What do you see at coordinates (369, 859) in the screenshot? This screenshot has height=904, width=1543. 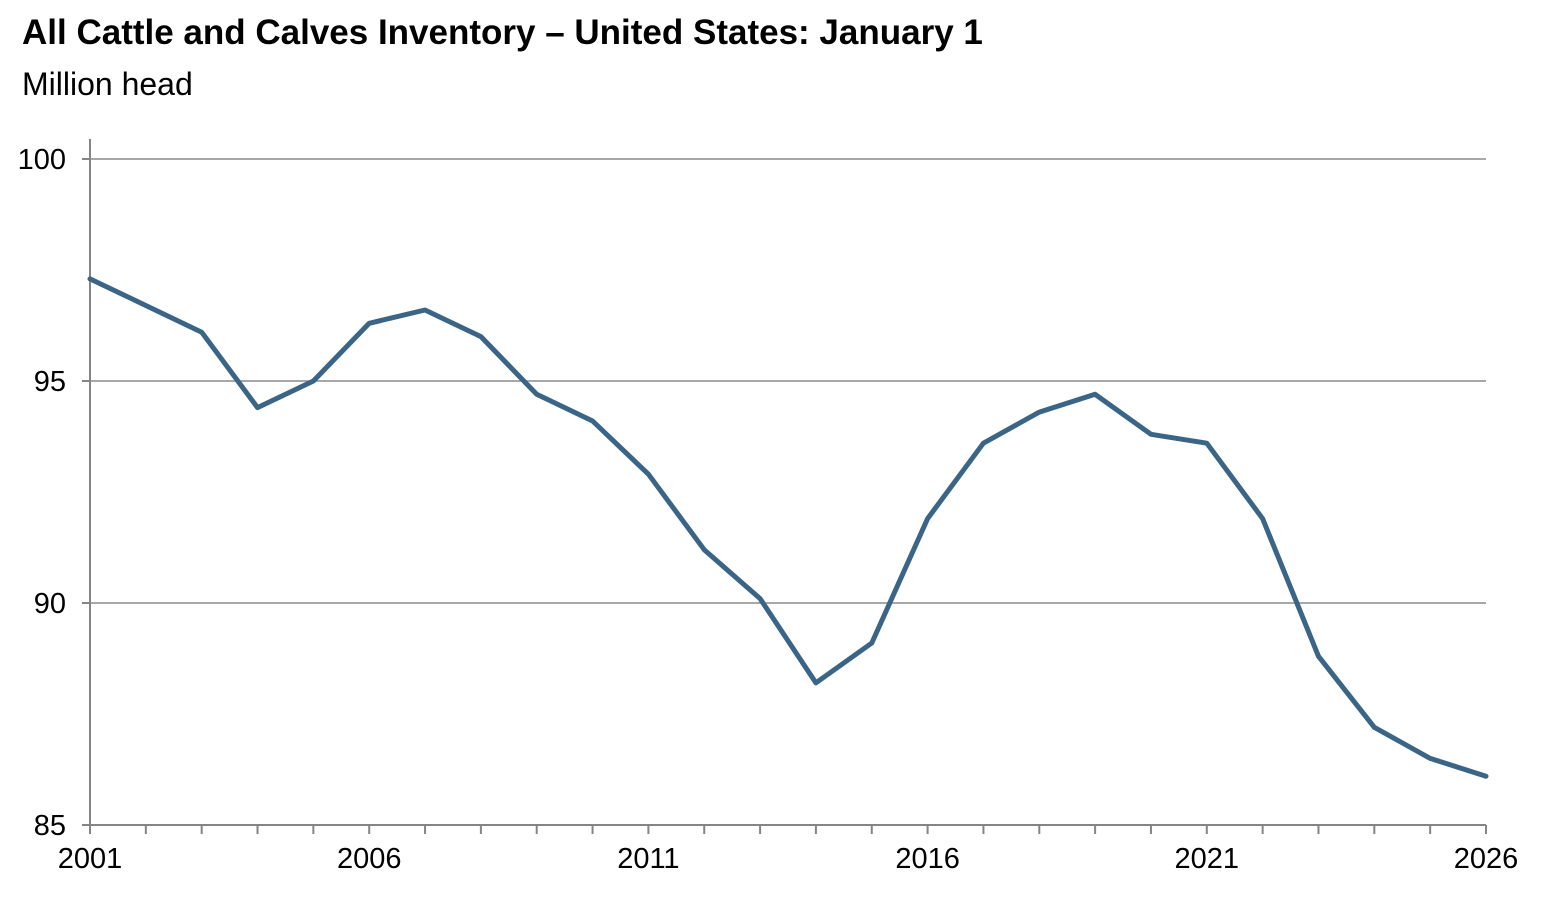 I see `x-tick-label: 2006` at bounding box center [369, 859].